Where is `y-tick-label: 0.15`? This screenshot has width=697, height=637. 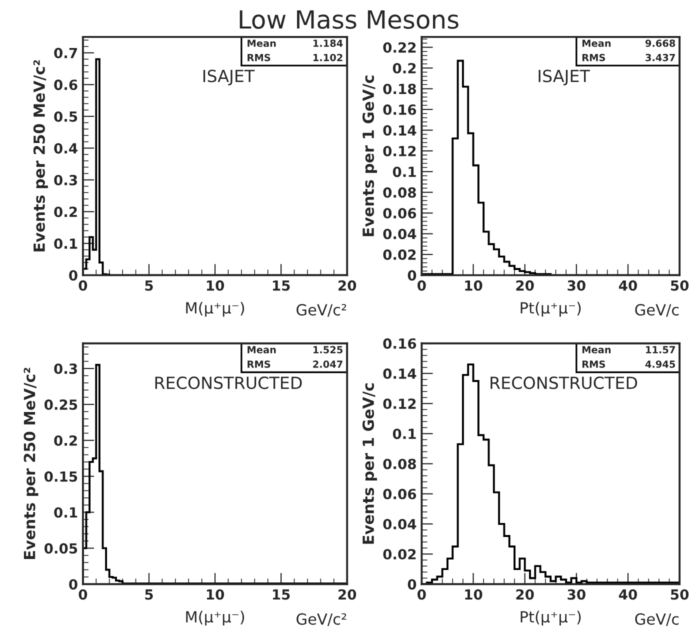
y-tick-label: 0.15 is located at coordinates (61, 476).